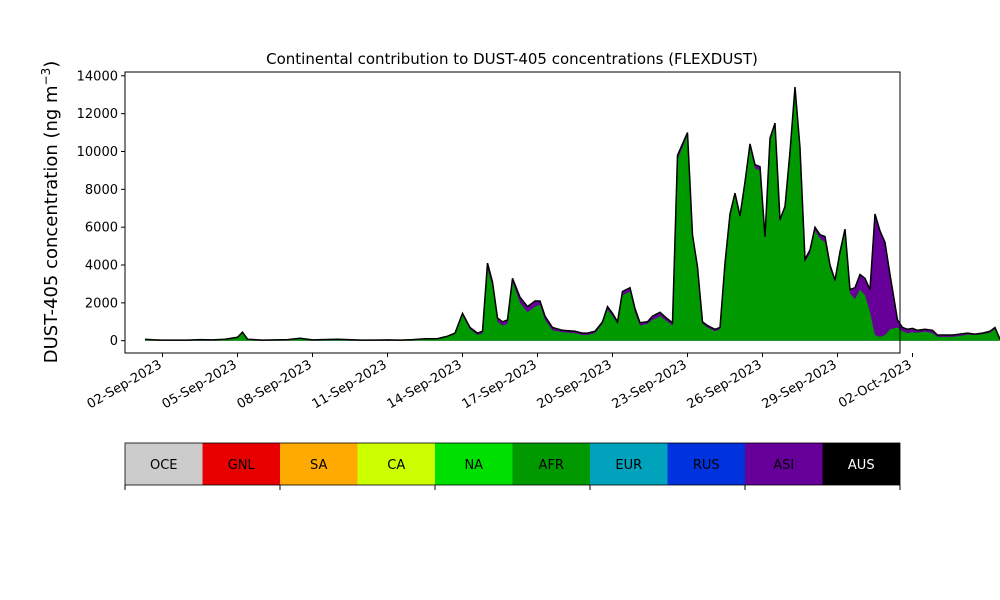 The width and height of the screenshot is (1000, 600). I want to click on legend-label: ASI, so click(783, 465).